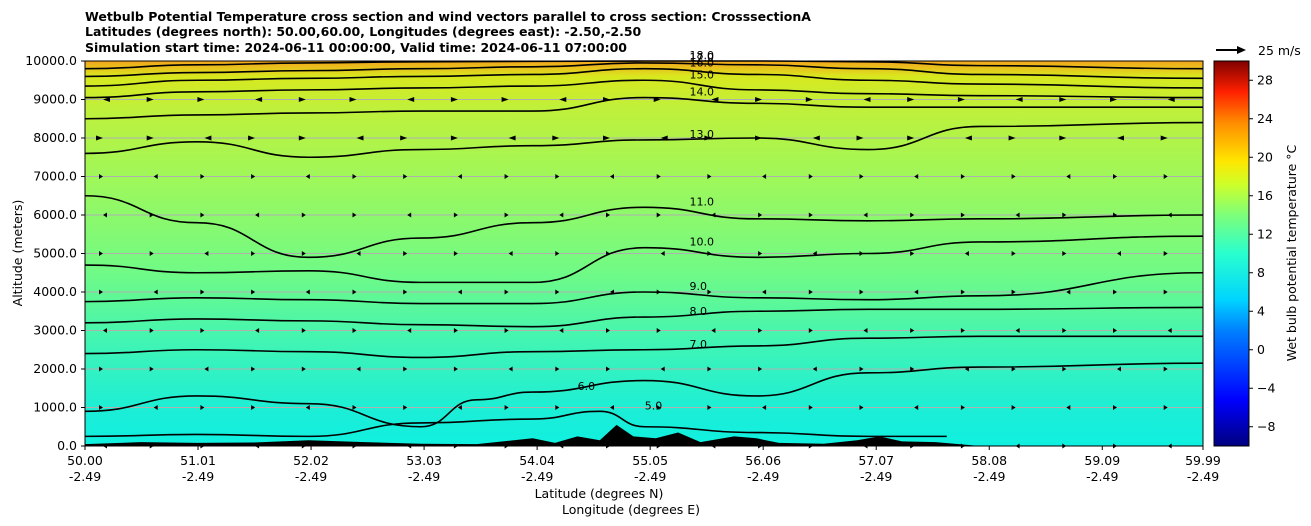  Describe the element at coordinates (1261, 310) in the screenshot. I see `colorbar-tick-label: 4` at that location.